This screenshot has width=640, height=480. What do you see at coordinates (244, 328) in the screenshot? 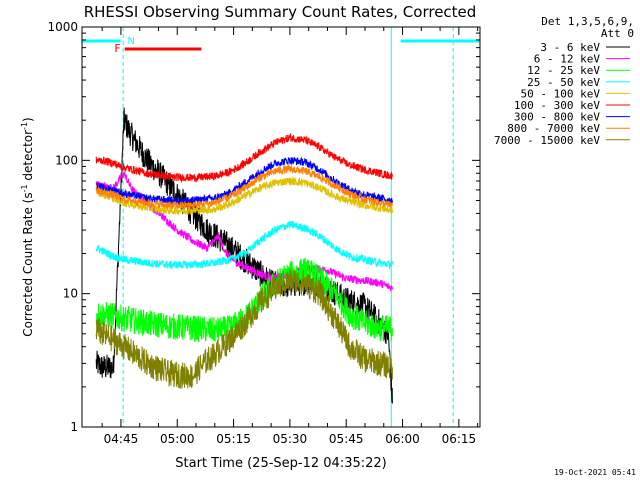
I see `series-line-7000-15000-kev` at bounding box center [244, 328].